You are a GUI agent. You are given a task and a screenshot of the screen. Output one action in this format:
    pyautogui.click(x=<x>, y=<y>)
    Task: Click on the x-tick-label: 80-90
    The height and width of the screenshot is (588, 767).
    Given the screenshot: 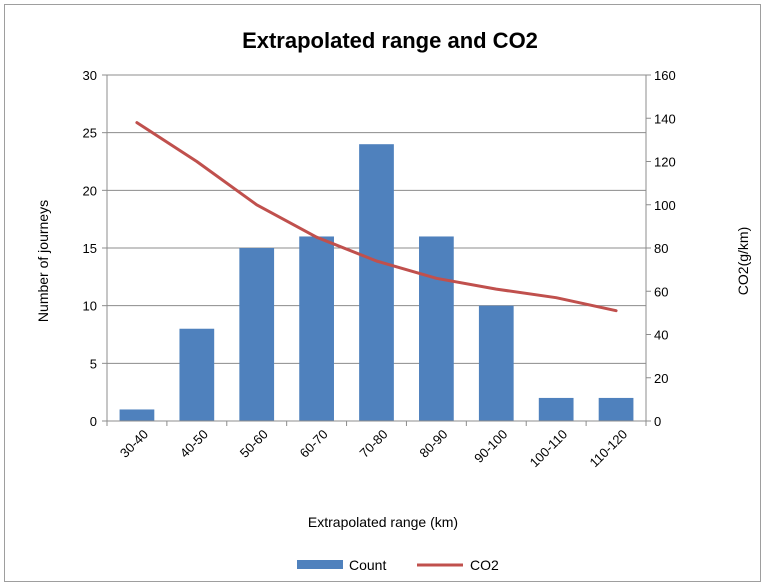 What is the action you would take?
    pyautogui.click(x=433, y=444)
    